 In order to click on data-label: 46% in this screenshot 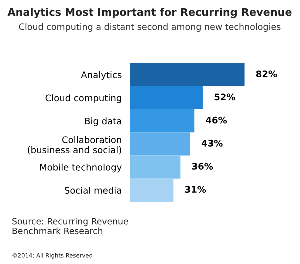, I will do `click(217, 120)`.